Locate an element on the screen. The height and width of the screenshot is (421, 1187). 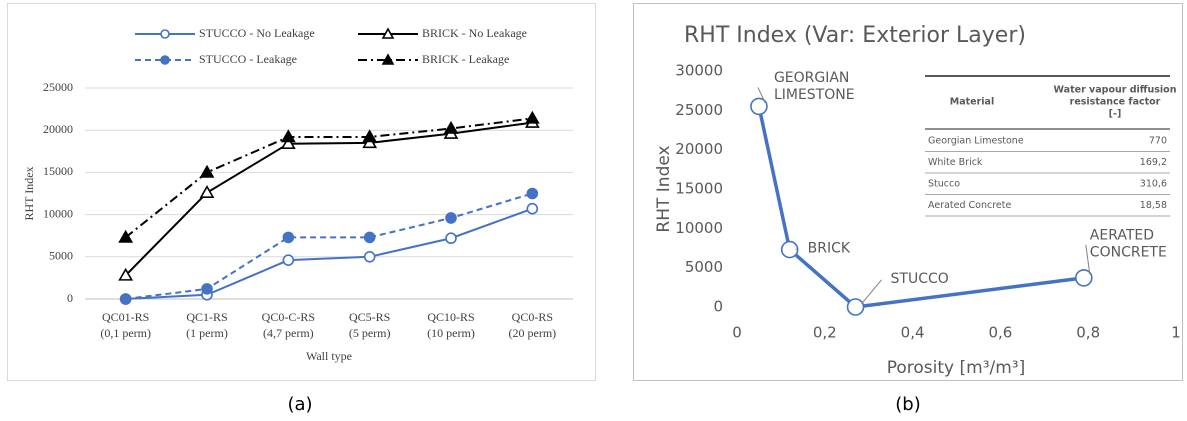
point-label: GEORGIAN is located at coordinates (811, 78).